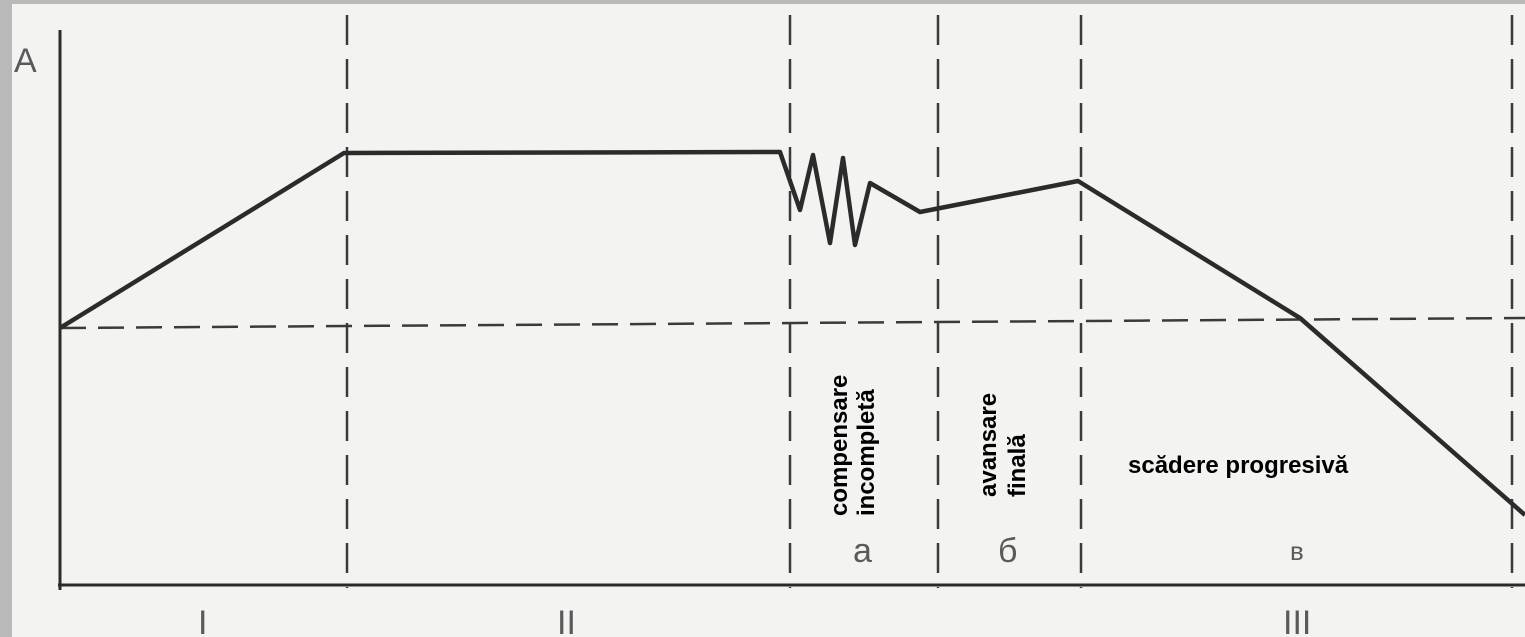 Image resolution: width=1525 pixels, height=637 pixels. I want to click on y-axis-label: A, so click(25, 61).